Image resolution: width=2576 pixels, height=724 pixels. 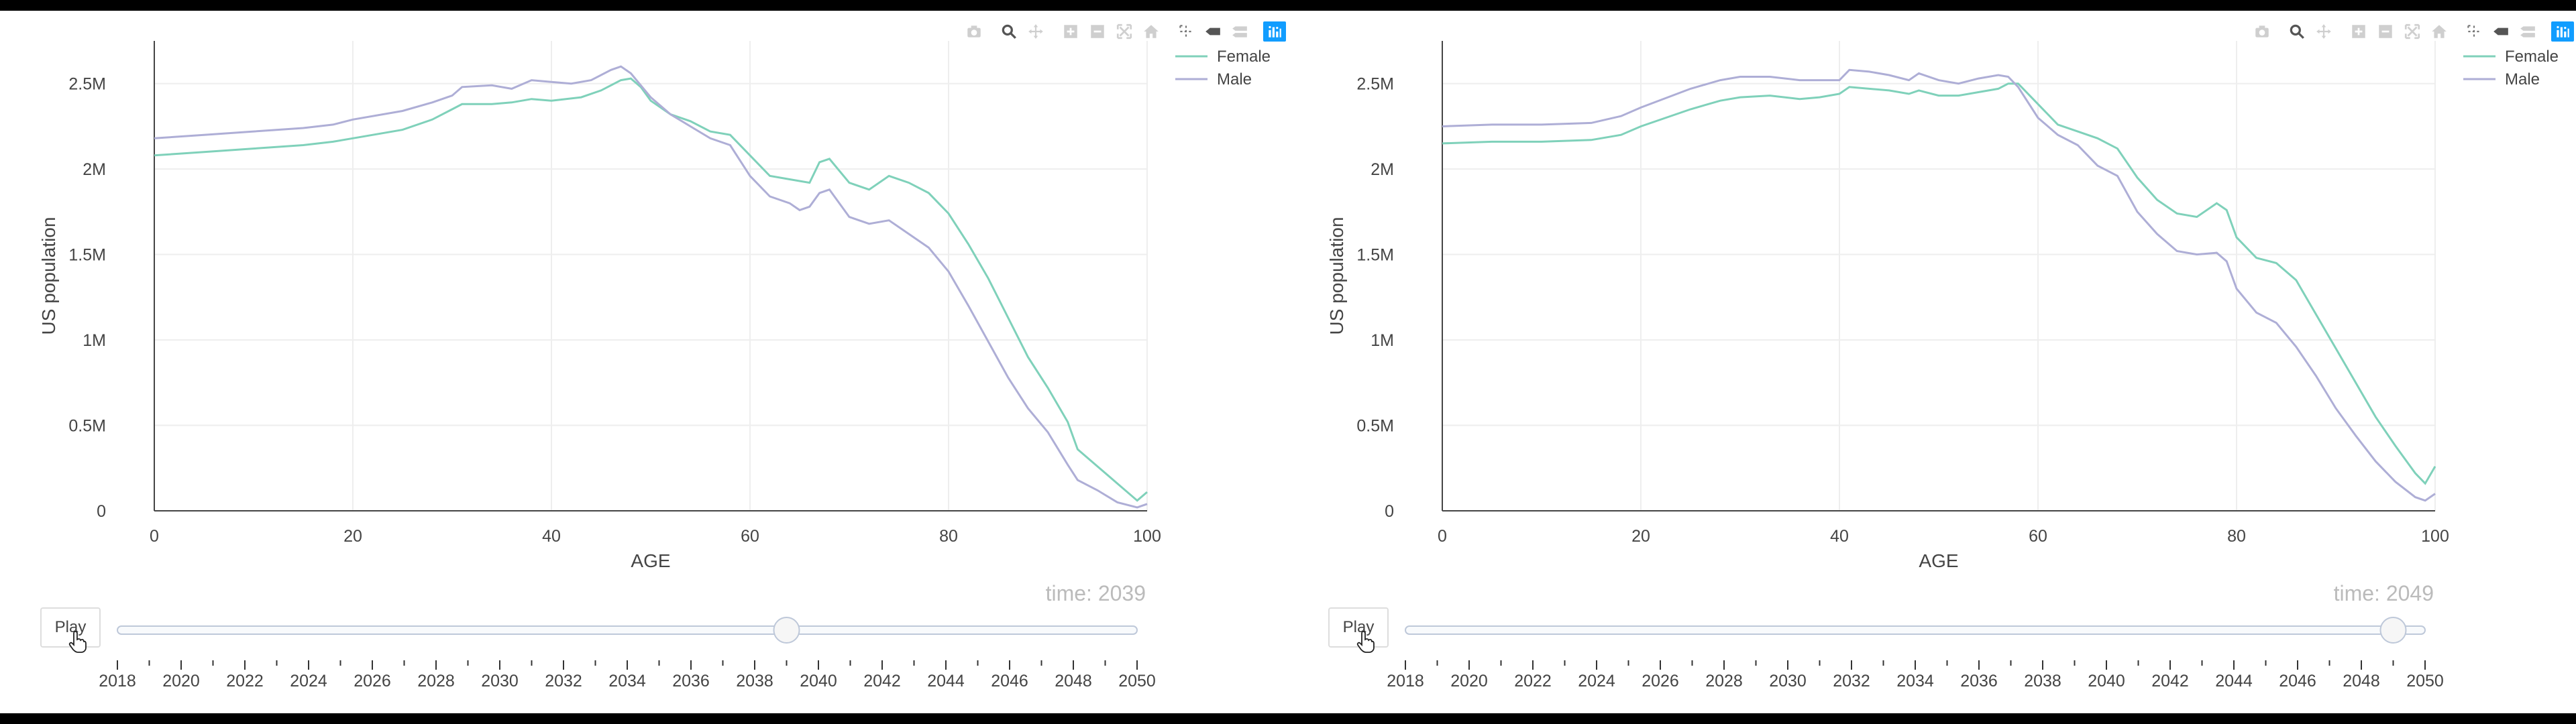 What do you see at coordinates (1469, 681) in the screenshot?
I see `slider-tick-label: 2020` at bounding box center [1469, 681].